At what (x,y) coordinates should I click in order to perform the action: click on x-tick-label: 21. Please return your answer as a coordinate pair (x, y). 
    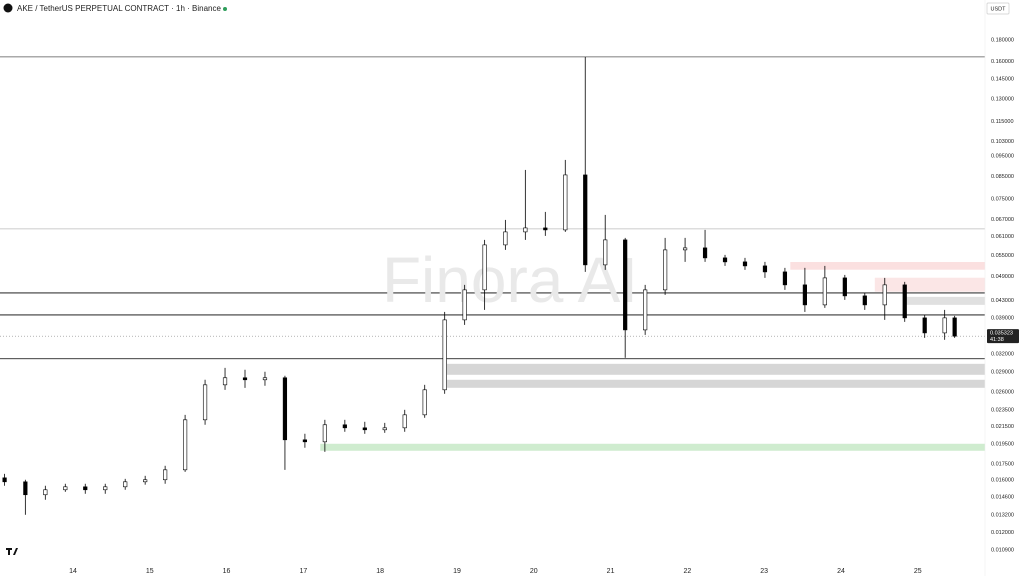
    Looking at the image, I should click on (611, 571).